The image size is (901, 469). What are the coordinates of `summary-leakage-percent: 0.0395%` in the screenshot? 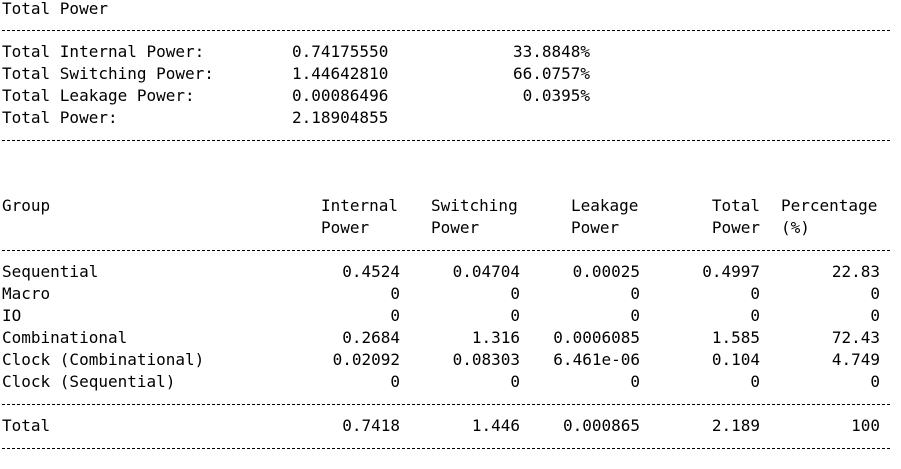 It's located at (556, 95).